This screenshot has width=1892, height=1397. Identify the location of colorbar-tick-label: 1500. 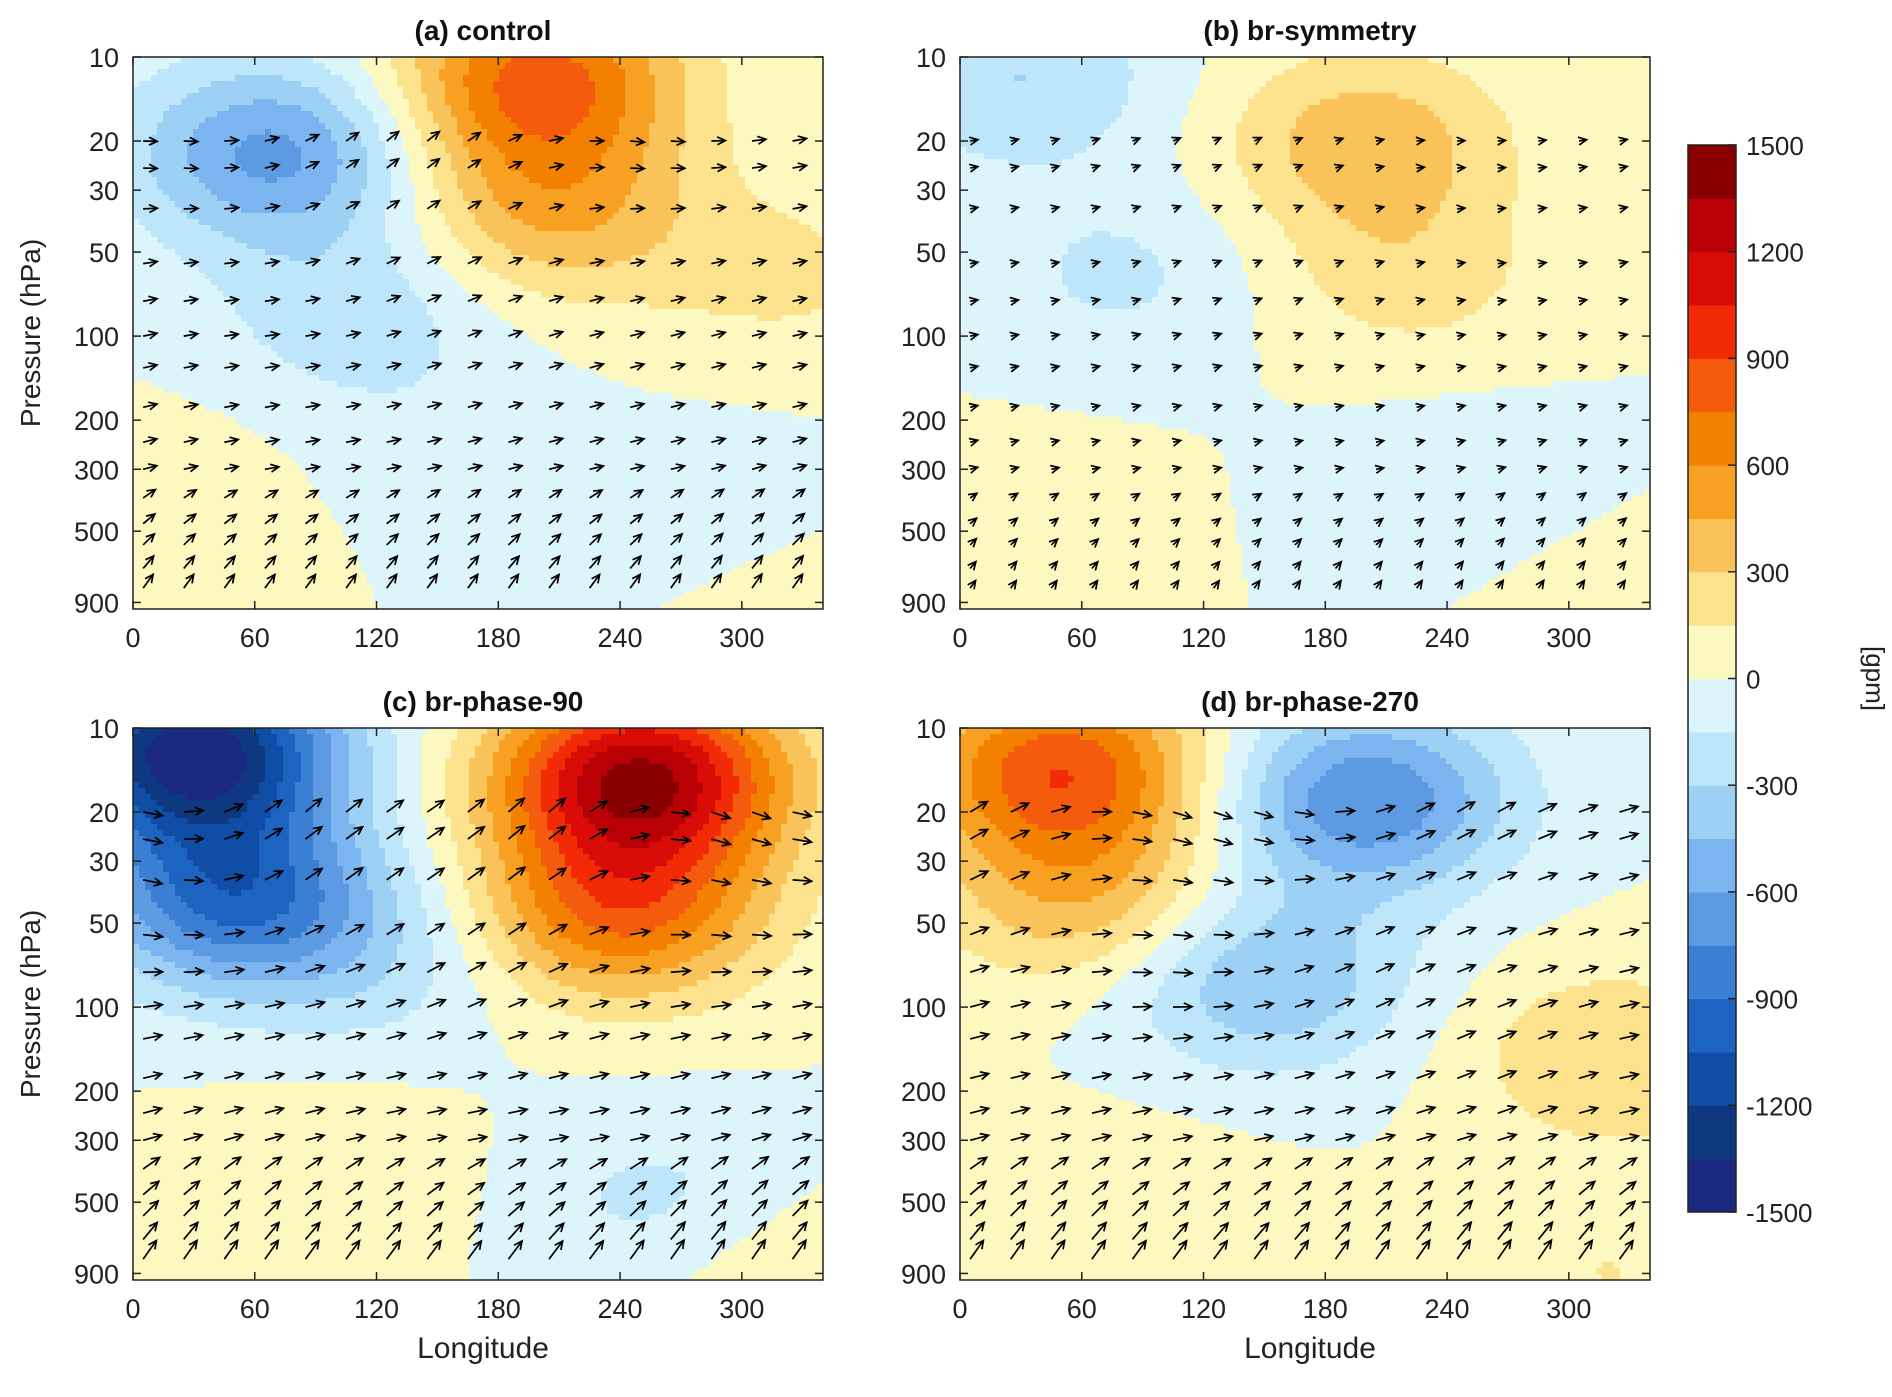
(1775, 146).